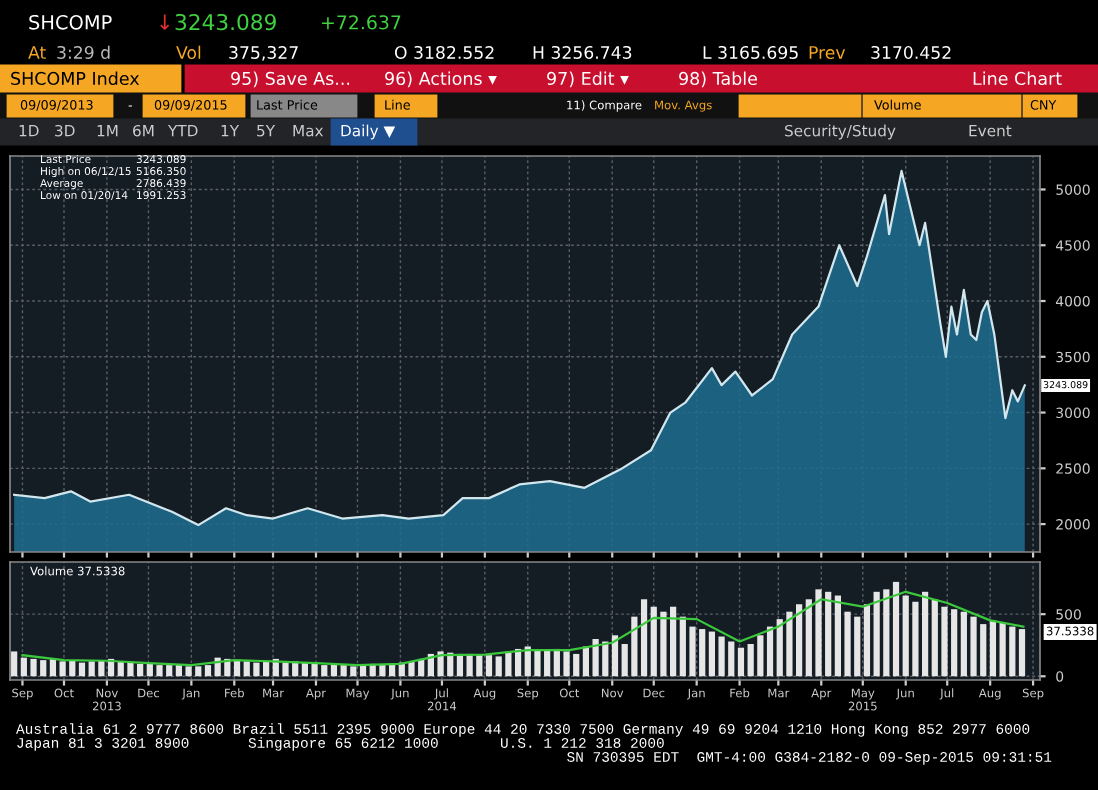 The width and height of the screenshot is (1098, 790). What do you see at coordinates (188, 52) in the screenshot?
I see `text: Vol` at bounding box center [188, 52].